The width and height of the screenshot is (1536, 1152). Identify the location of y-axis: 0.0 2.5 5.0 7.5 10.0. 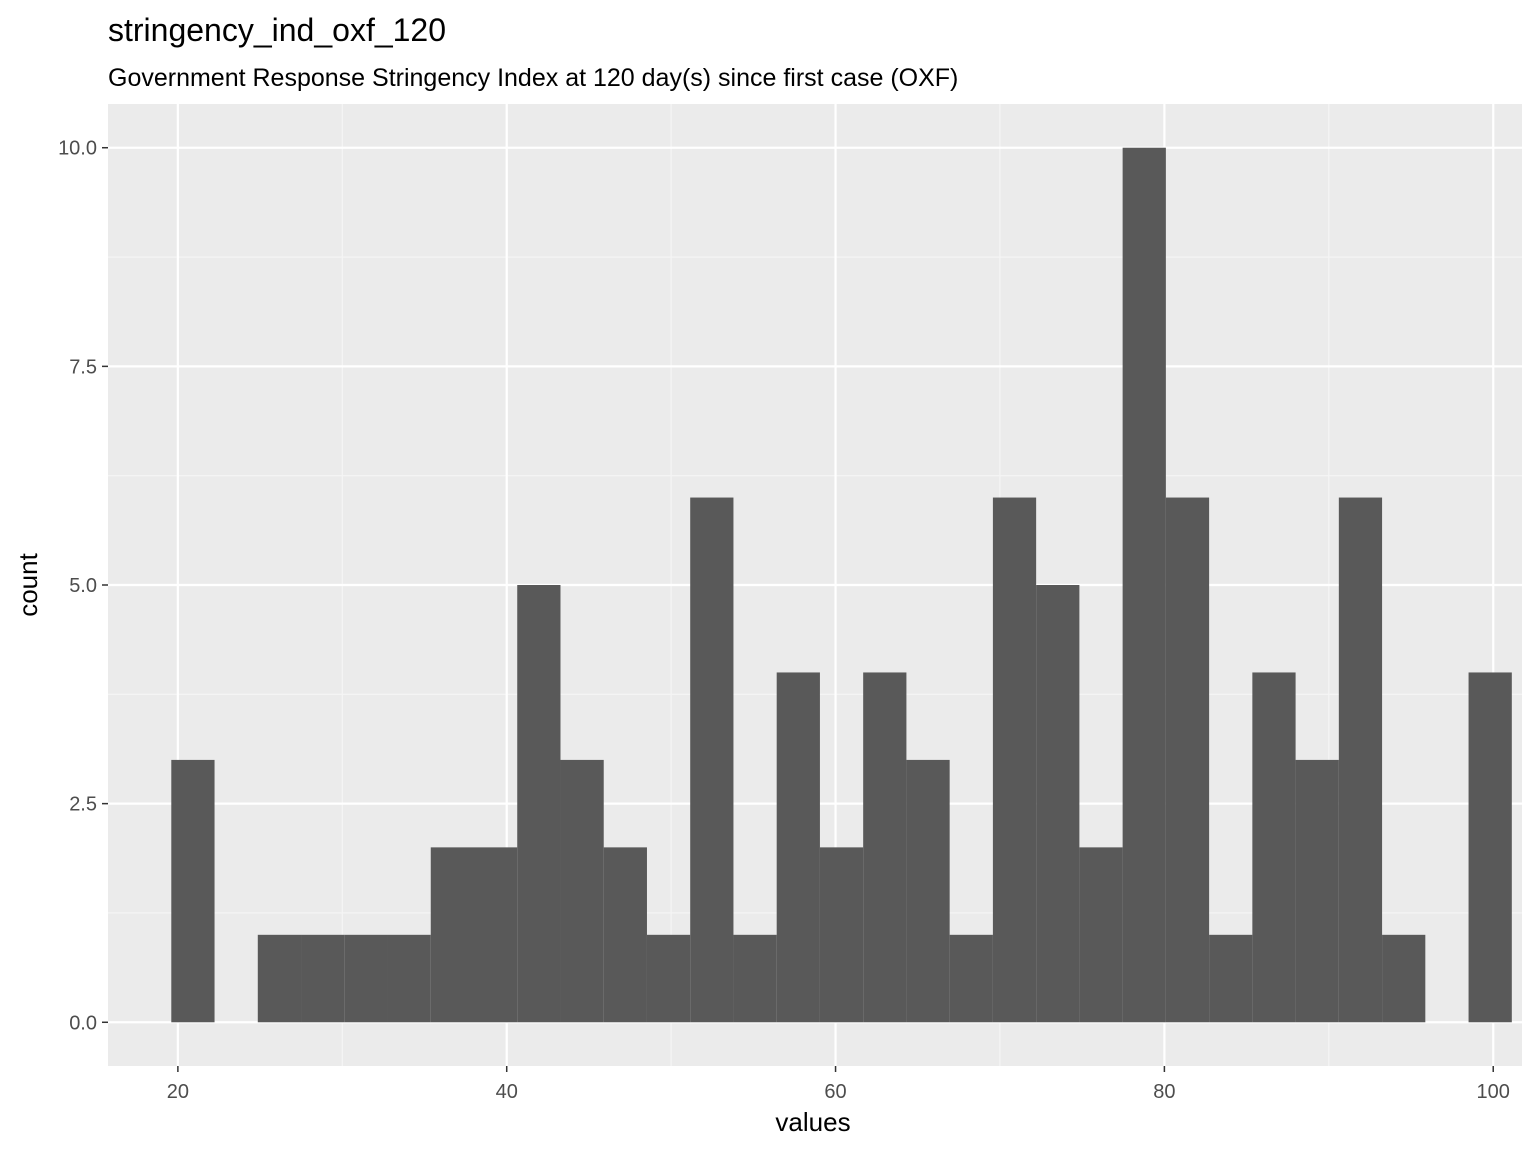
(83, 586).